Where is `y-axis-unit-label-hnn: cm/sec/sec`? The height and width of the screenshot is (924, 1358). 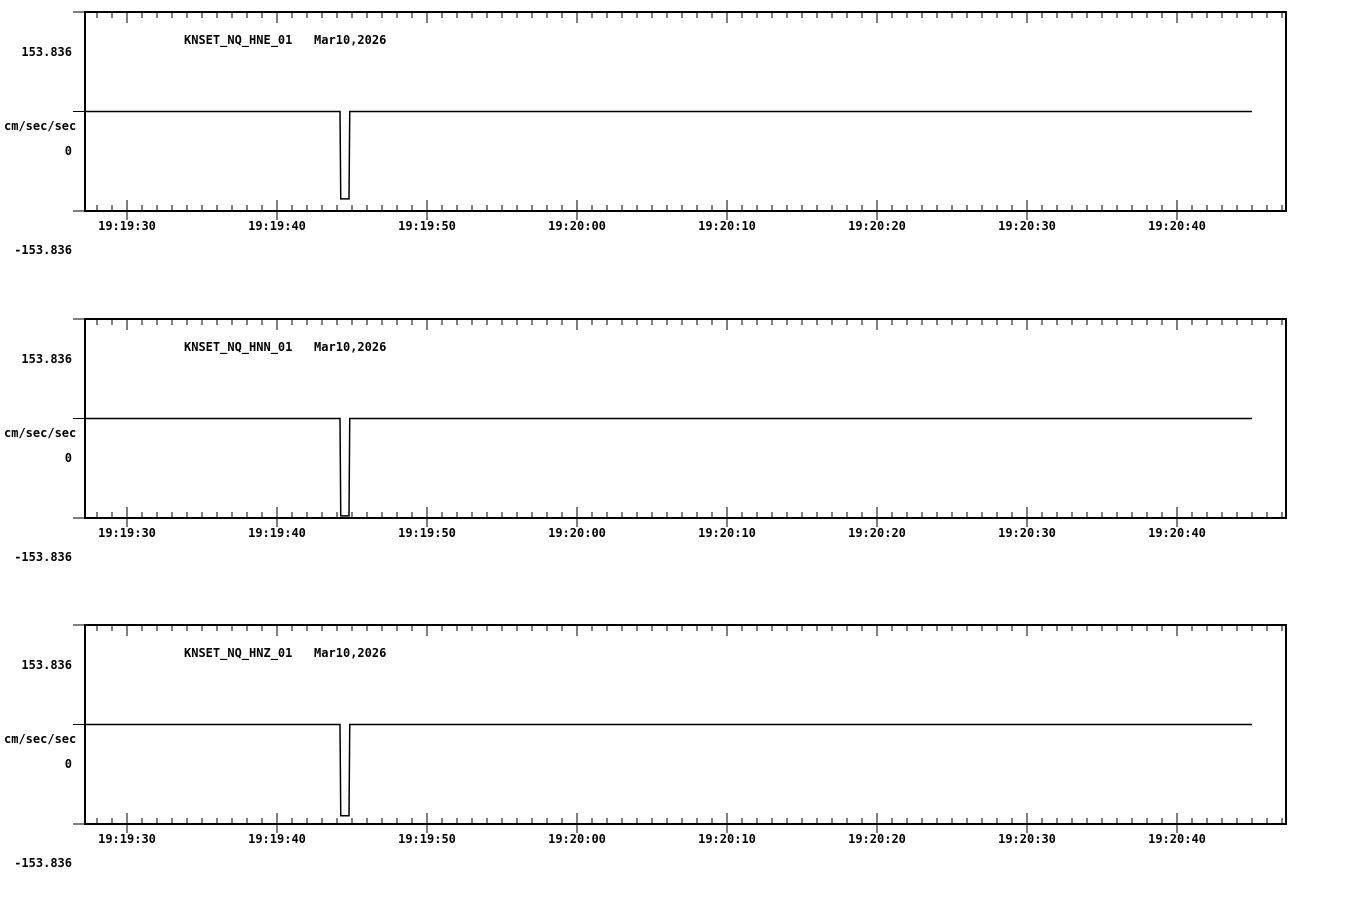 y-axis-unit-label-hnn: cm/sec/sec is located at coordinates (40, 433).